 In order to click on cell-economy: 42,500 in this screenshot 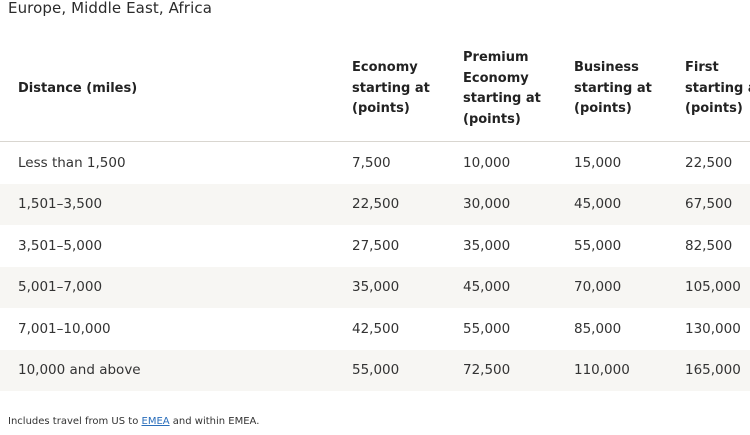, I will do `click(376, 328)`.